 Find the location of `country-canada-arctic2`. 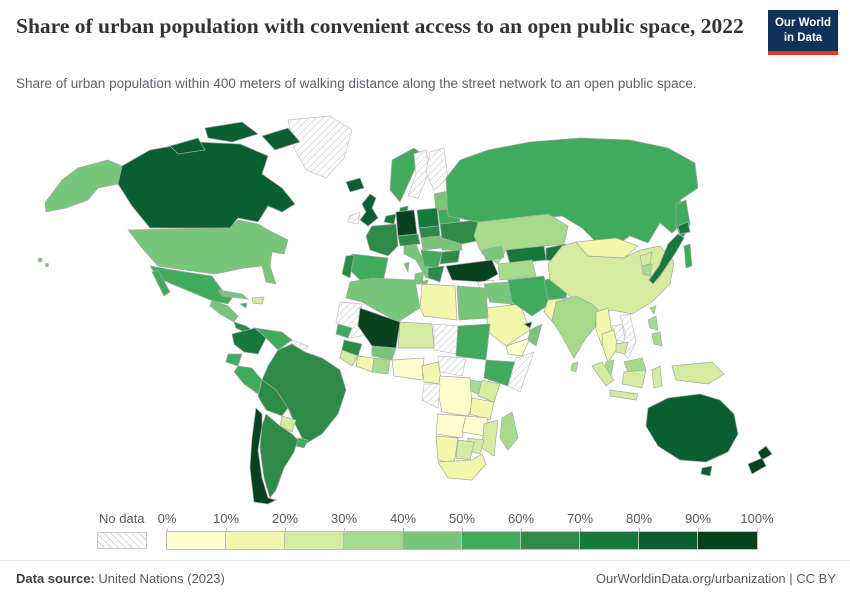

country-canada-arctic2 is located at coordinates (281, 139).